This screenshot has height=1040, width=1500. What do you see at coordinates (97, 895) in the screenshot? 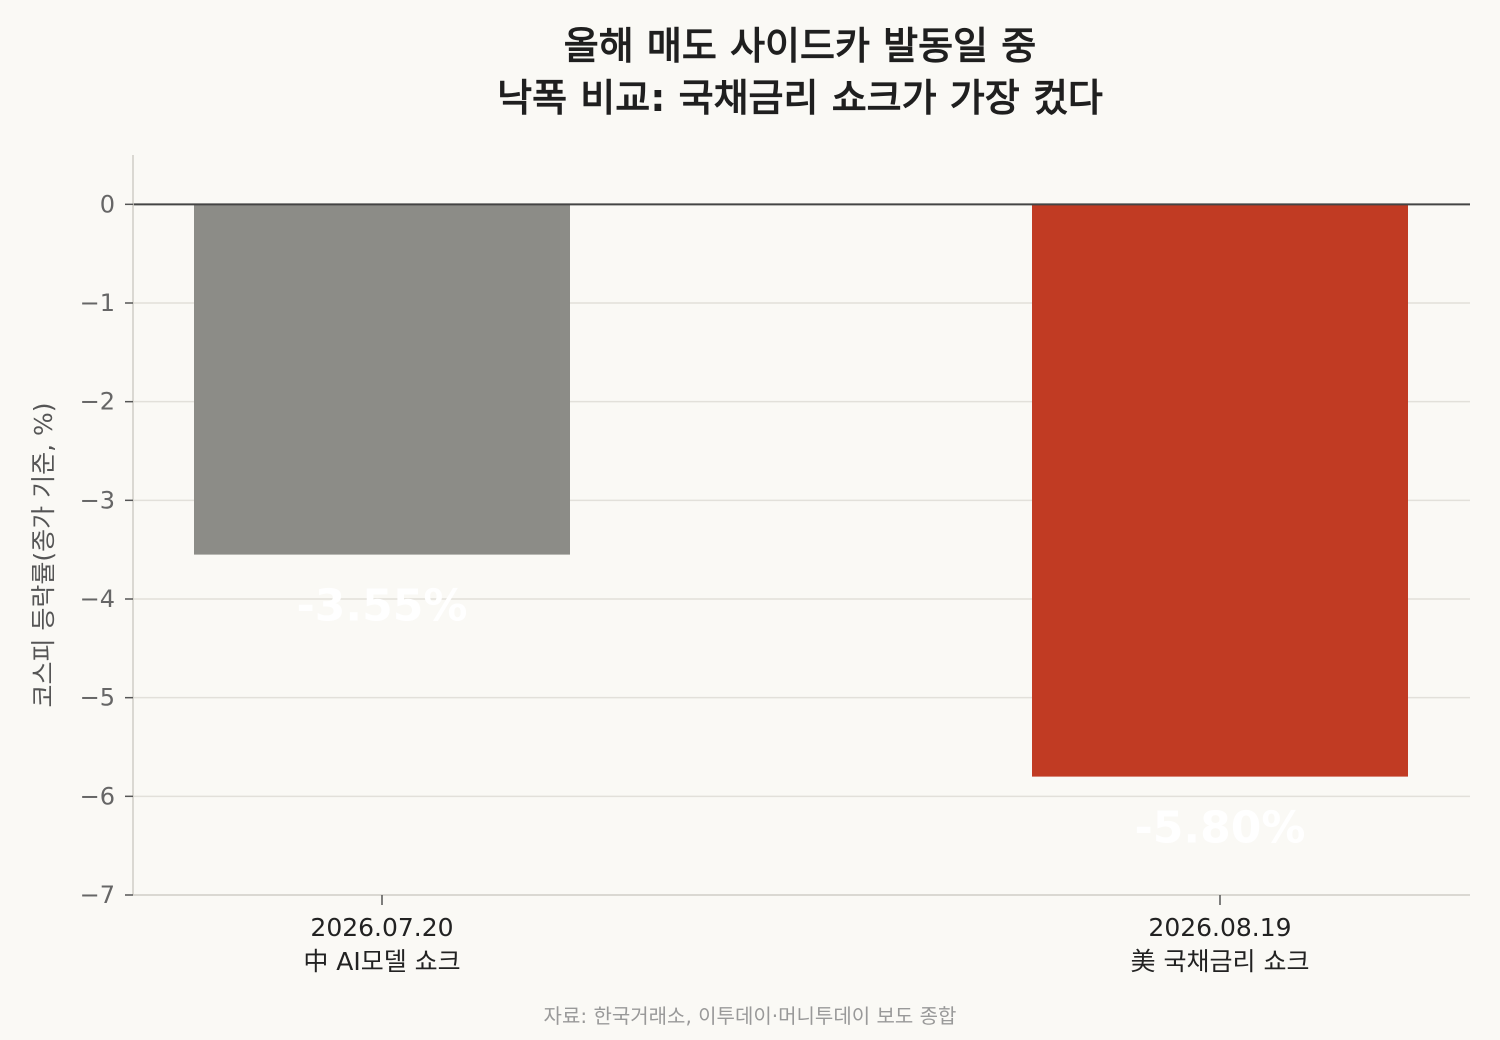
I see `y-tick-label: −7` at bounding box center [97, 895].